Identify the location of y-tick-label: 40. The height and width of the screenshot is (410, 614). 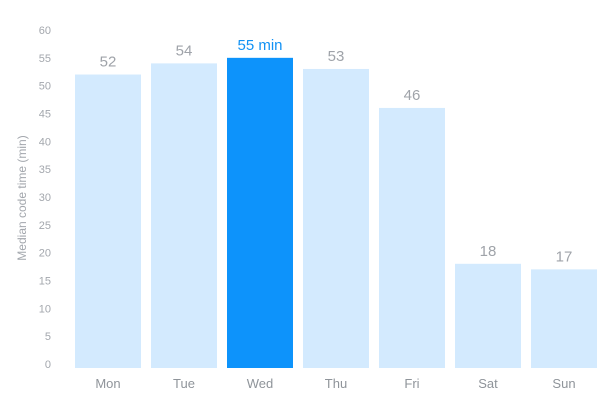
(45, 142).